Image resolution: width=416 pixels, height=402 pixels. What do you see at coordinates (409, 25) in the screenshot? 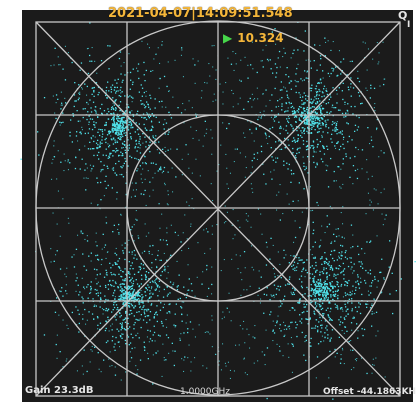
I see `i-axis-label: I` at bounding box center [409, 25].